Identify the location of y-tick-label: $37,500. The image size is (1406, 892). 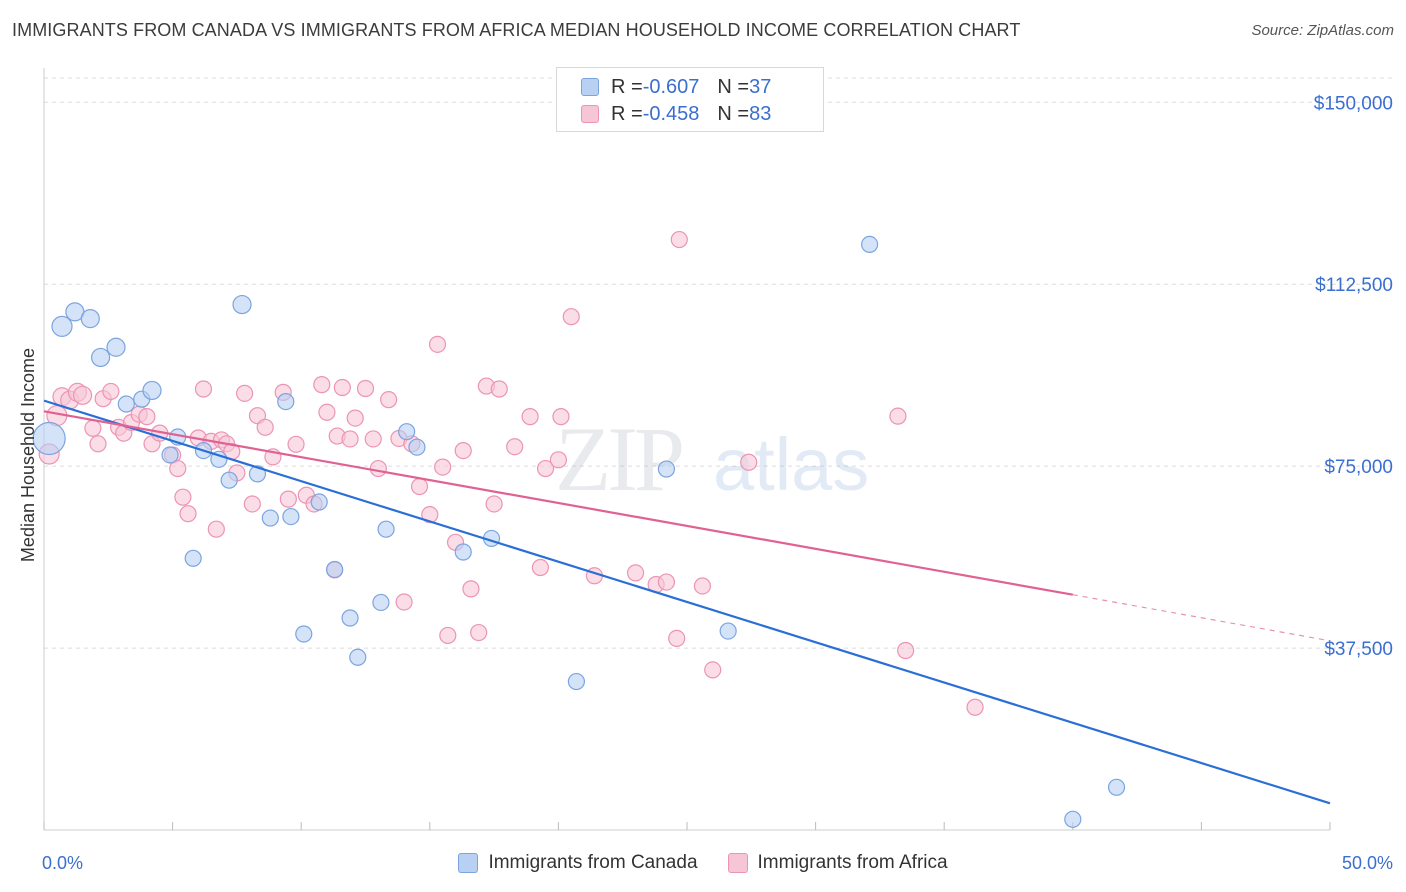
(1358, 649).